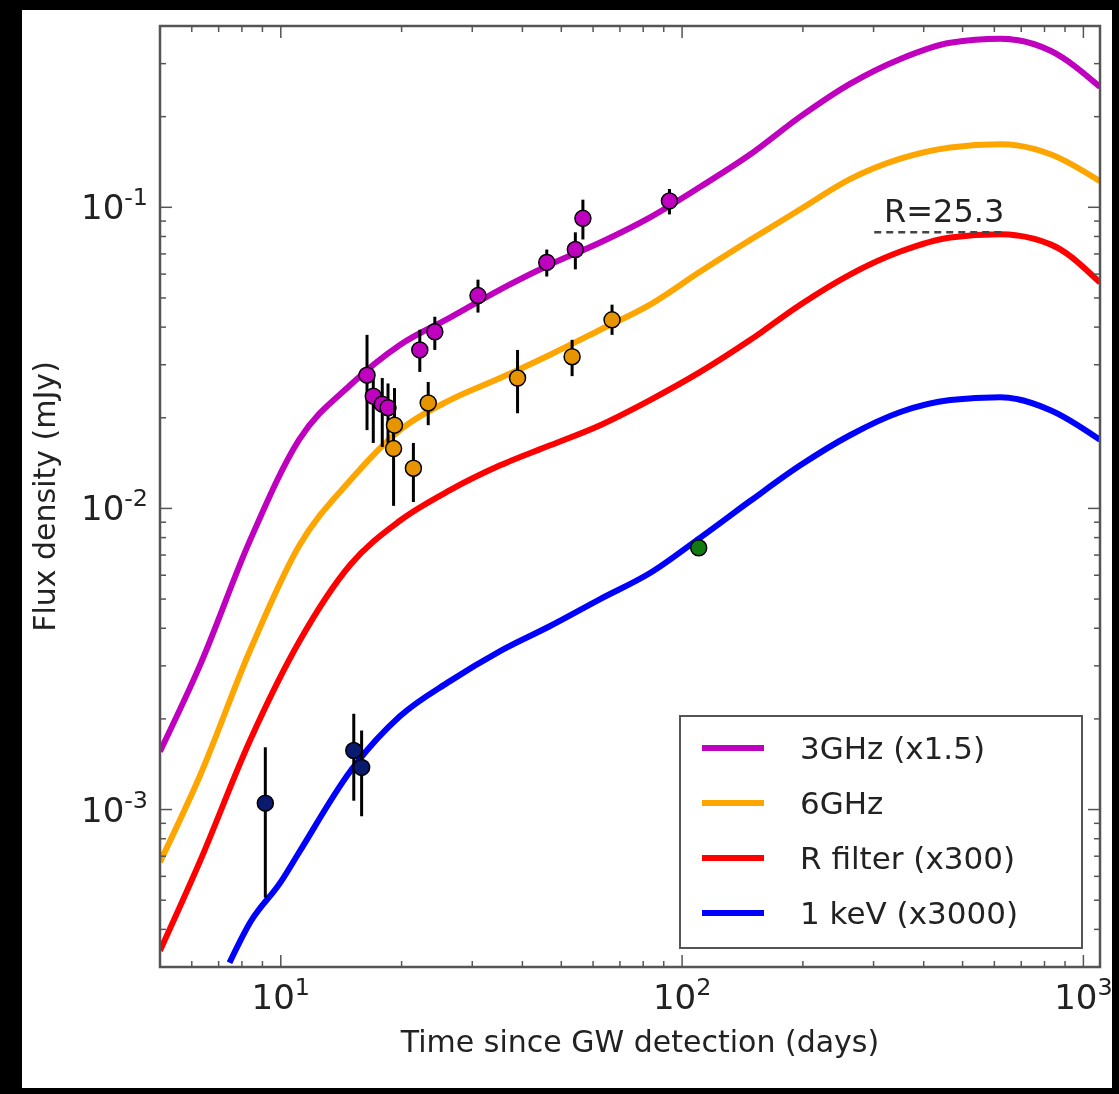 The height and width of the screenshot is (1094, 1119). I want to click on y-tick-label: 10$^{-2}$, so click(114, 506).